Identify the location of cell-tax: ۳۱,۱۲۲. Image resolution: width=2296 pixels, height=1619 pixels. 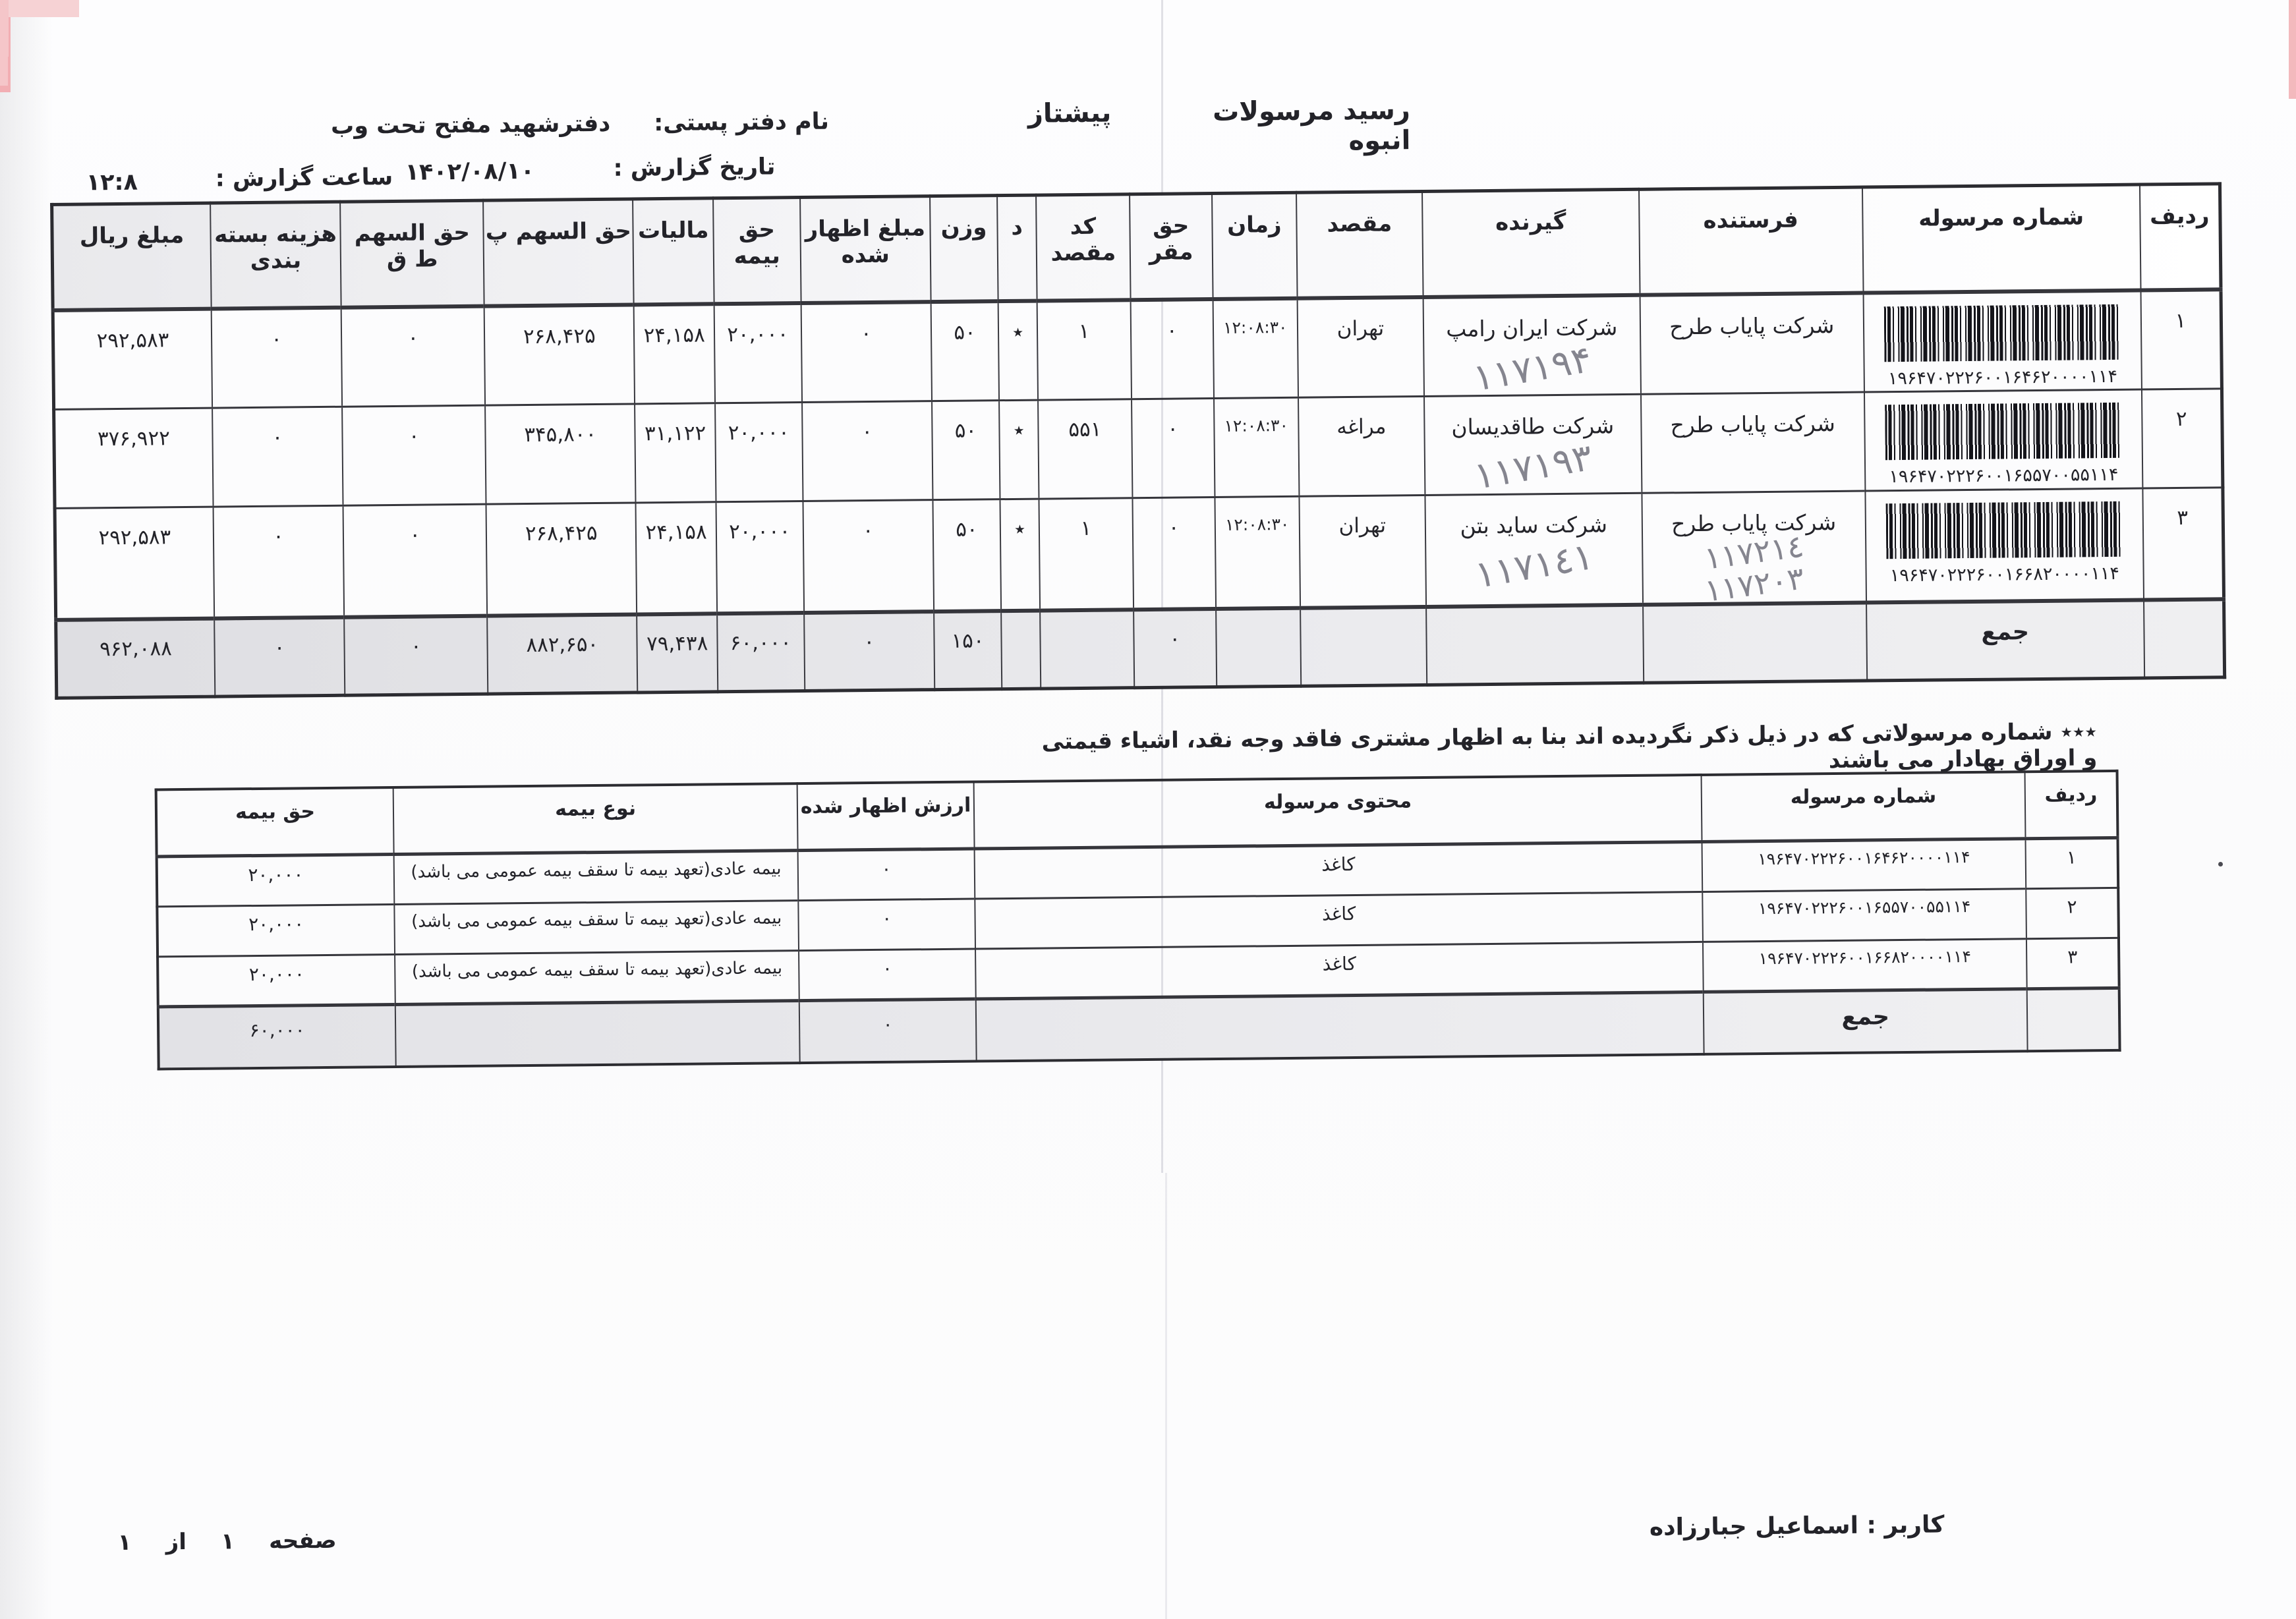
(675, 453).